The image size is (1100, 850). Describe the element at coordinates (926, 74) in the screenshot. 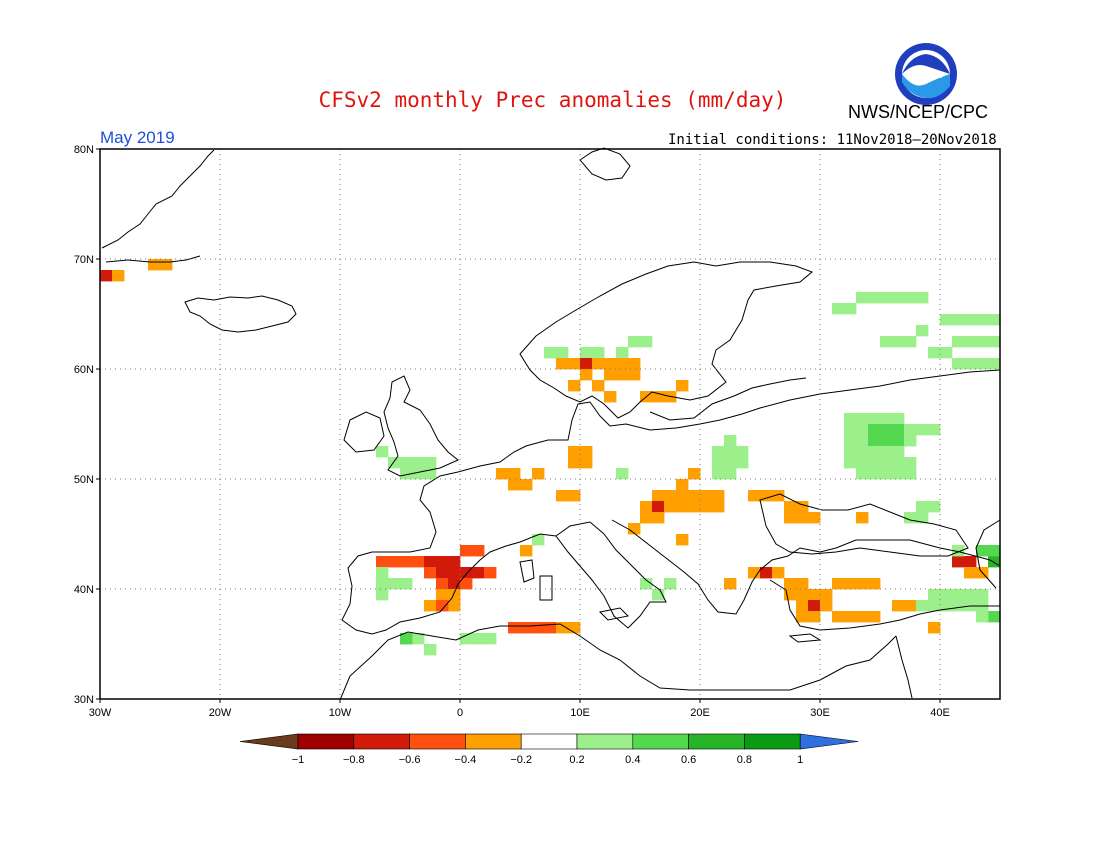

I see `noaa-logo: NOAA` at that location.